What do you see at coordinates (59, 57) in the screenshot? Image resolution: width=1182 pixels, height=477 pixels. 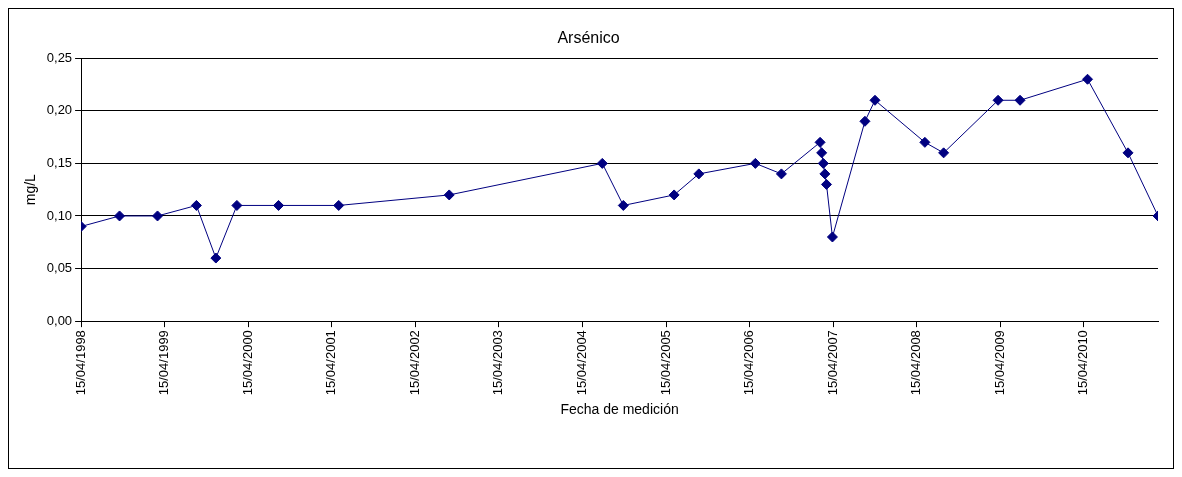 I see `y-tick-label: 0,25` at bounding box center [59, 57].